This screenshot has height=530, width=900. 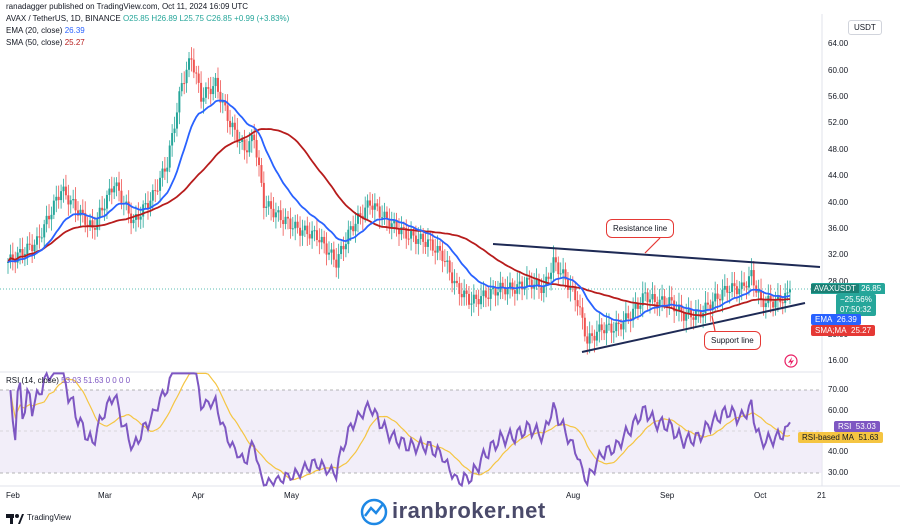 I want to click on legend-rsi-row: RSI (14, close) 53.03 51.63 0 0 0 0, so click(x=68, y=380).